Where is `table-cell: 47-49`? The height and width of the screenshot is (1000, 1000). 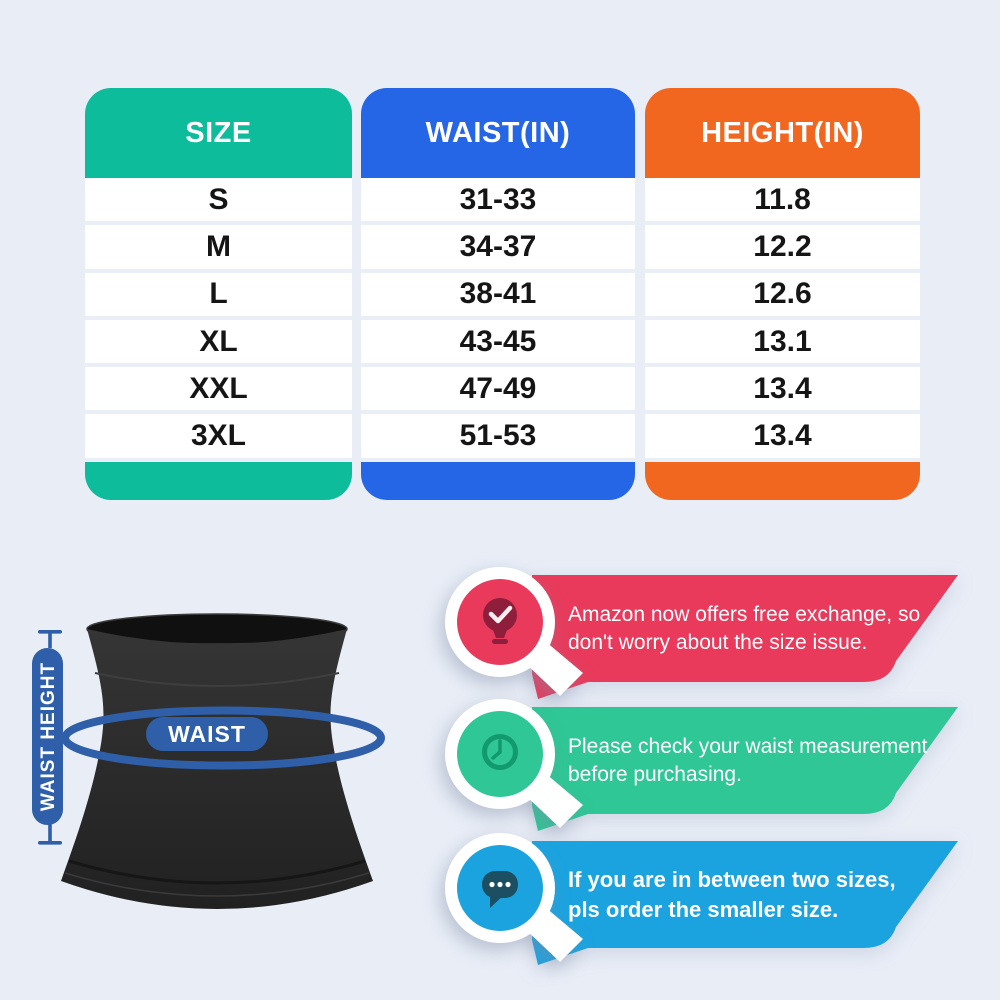 table-cell: 47-49 is located at coordinates (498, 391).